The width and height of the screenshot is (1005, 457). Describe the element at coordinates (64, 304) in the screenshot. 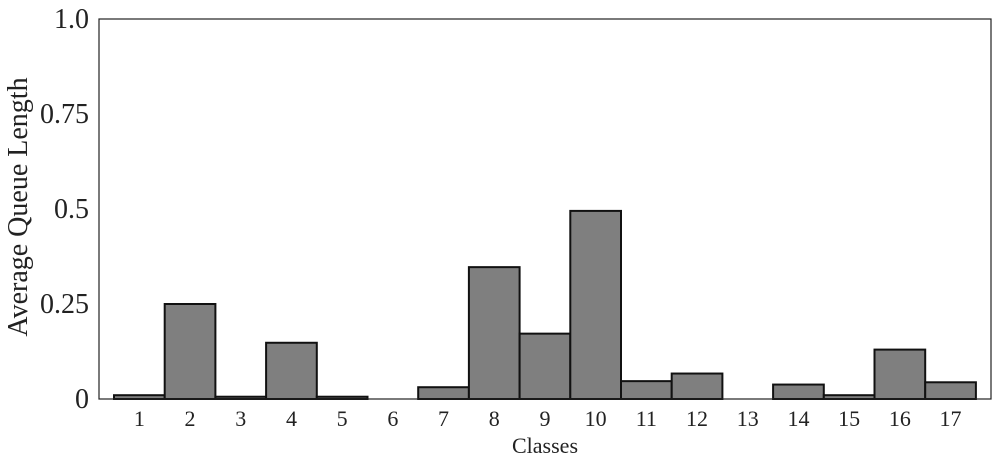

I see `y-tick-label: 0.25` at that location.